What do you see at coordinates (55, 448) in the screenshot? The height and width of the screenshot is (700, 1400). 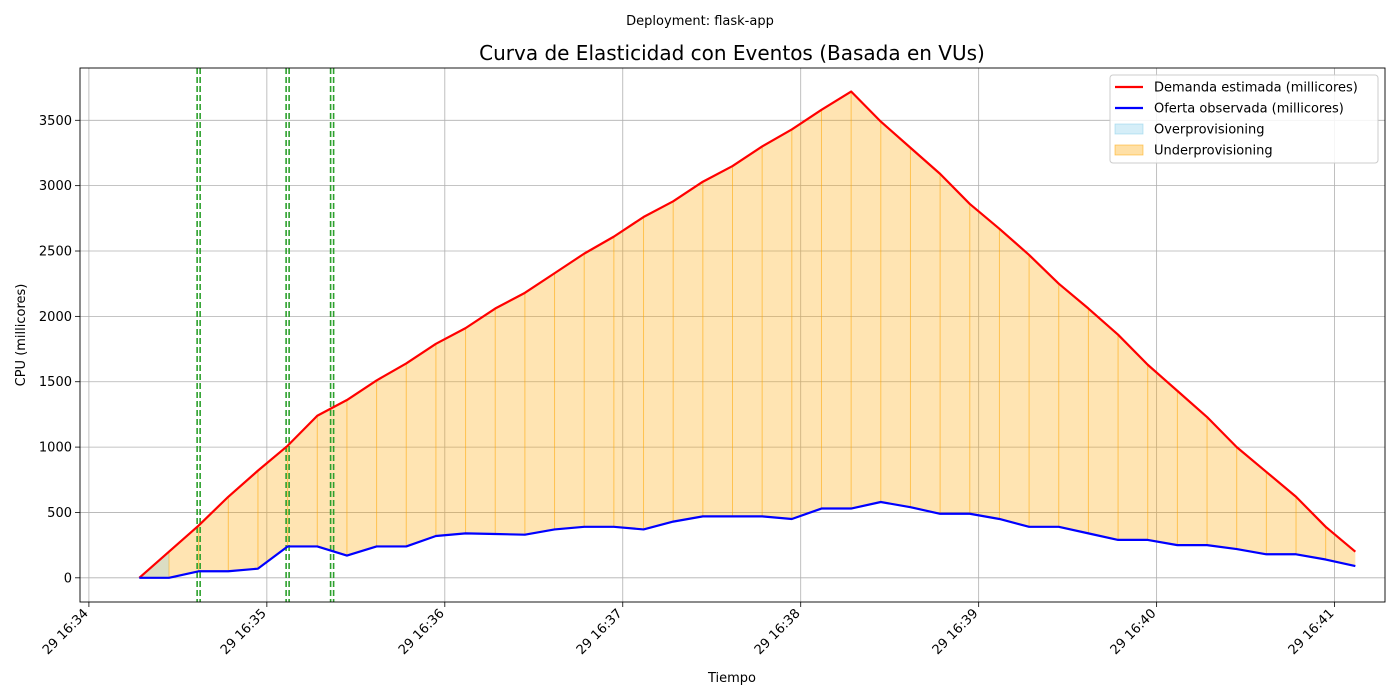 I see `y-tick-label: 1000` at bounding box center [55, 448].